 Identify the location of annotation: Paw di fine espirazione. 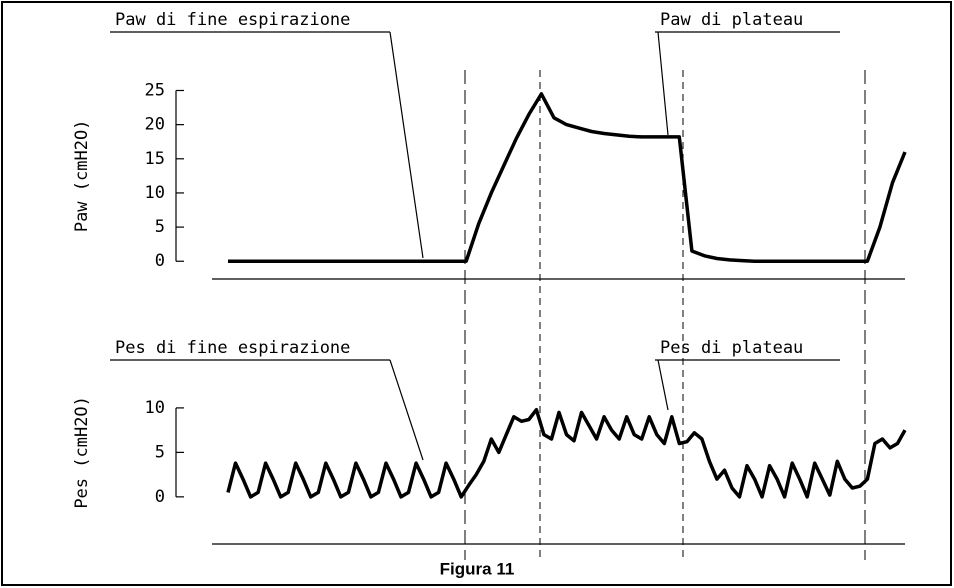
(232, 20).